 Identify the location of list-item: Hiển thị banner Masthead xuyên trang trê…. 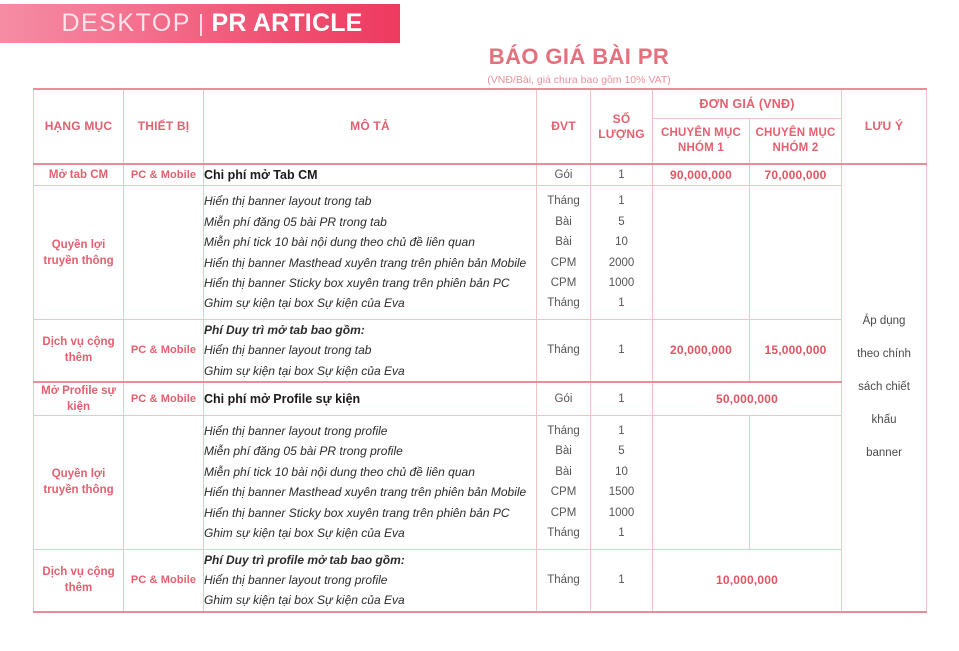
(365, 492).